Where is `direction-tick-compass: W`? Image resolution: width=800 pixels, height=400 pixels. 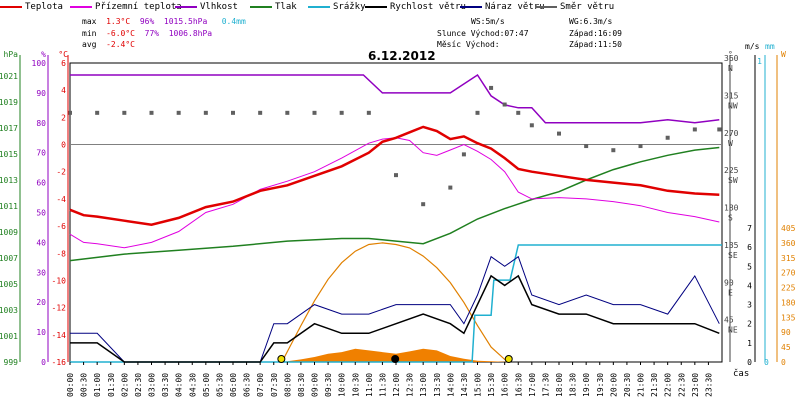 direction-tick-compass: W is located at coordinates (730, 143).